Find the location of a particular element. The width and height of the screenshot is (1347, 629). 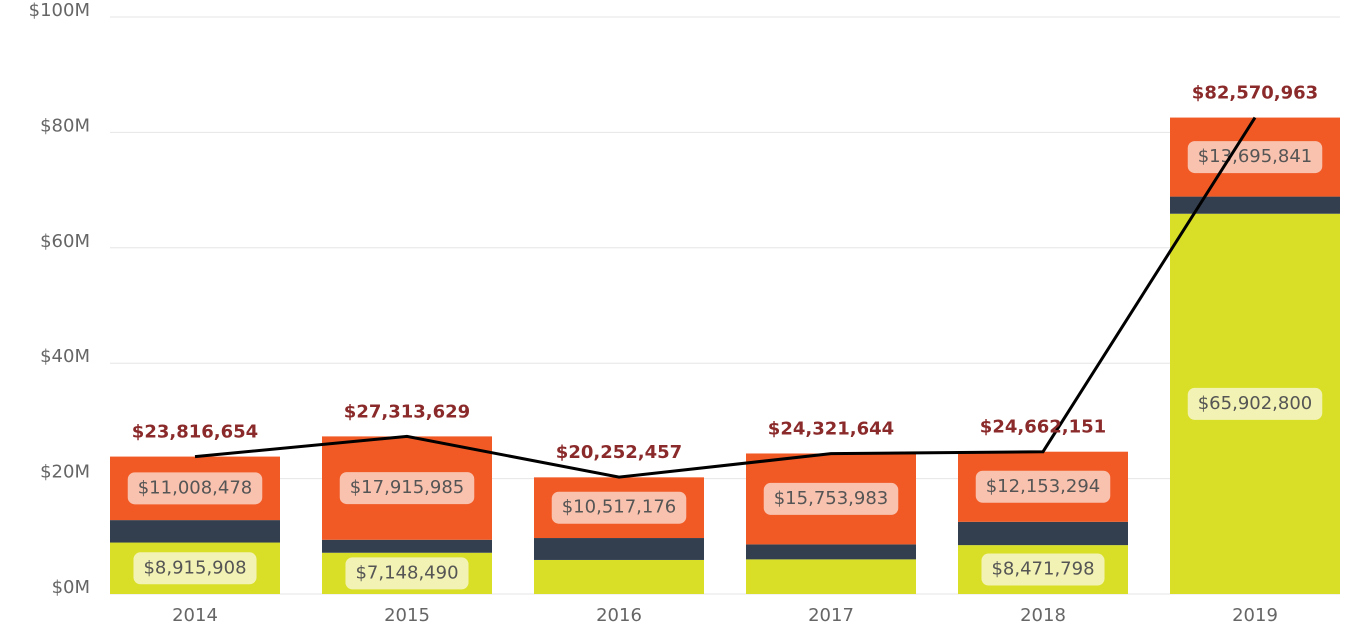

data-label: $8,915,908 is located at coordinates (195, 568).